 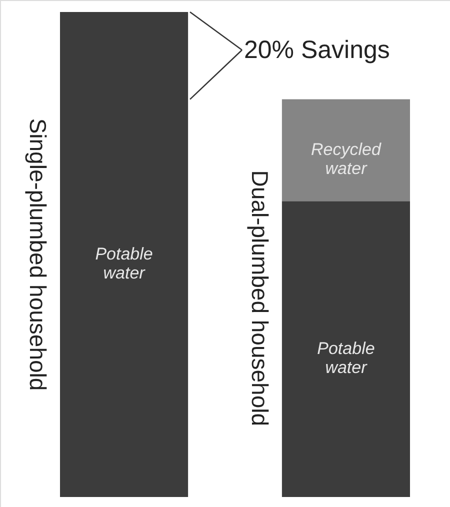 I want to click on x-tick-label: Single-plumbed household, so click(x=38, y=254).